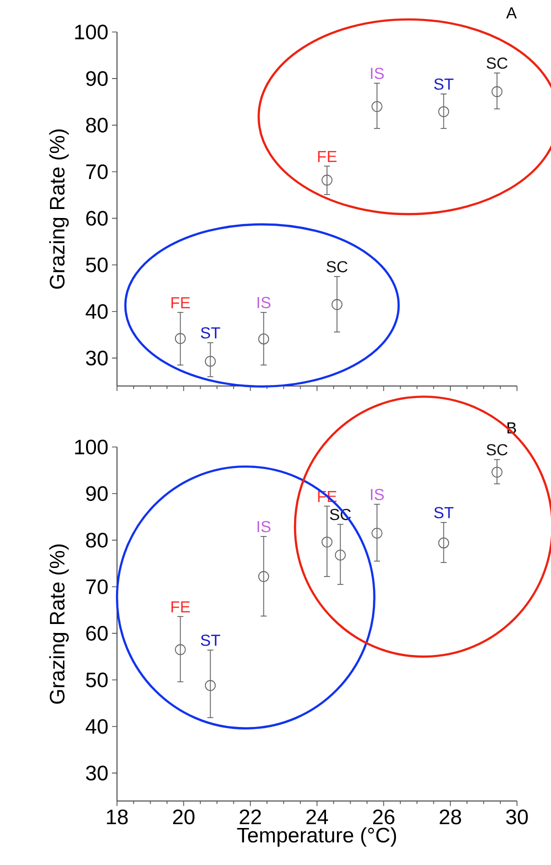 This screenshot has height=865, width=551. What do you see at coordinates (383, 817) in the screenshot?
I see `x-tick-label: 26` at bounding box center [383, 817].